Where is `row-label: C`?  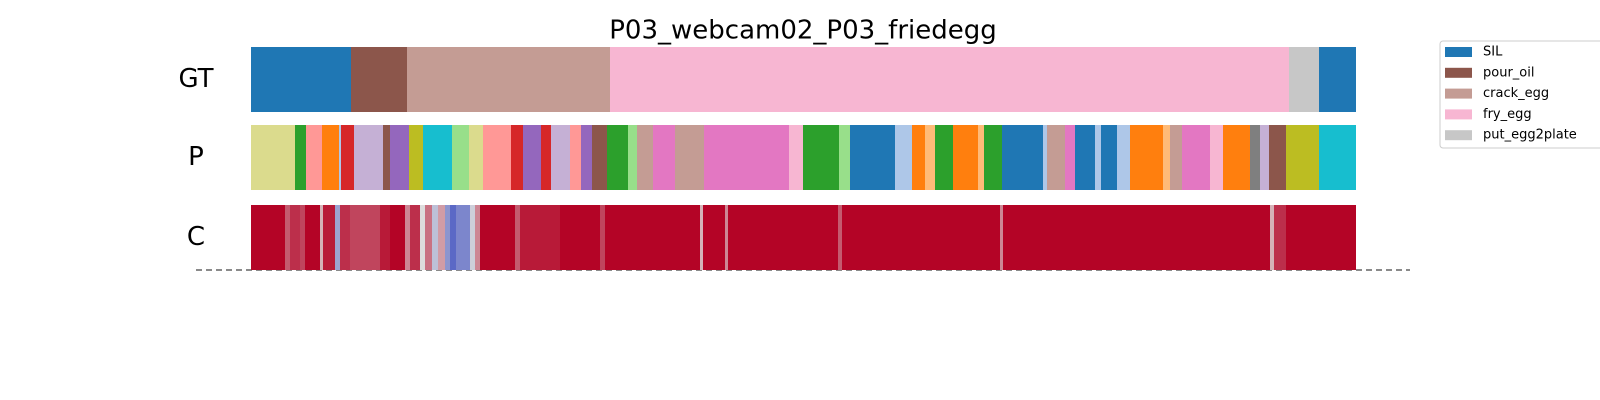
row-label: C is located at coordinates (196, 237).